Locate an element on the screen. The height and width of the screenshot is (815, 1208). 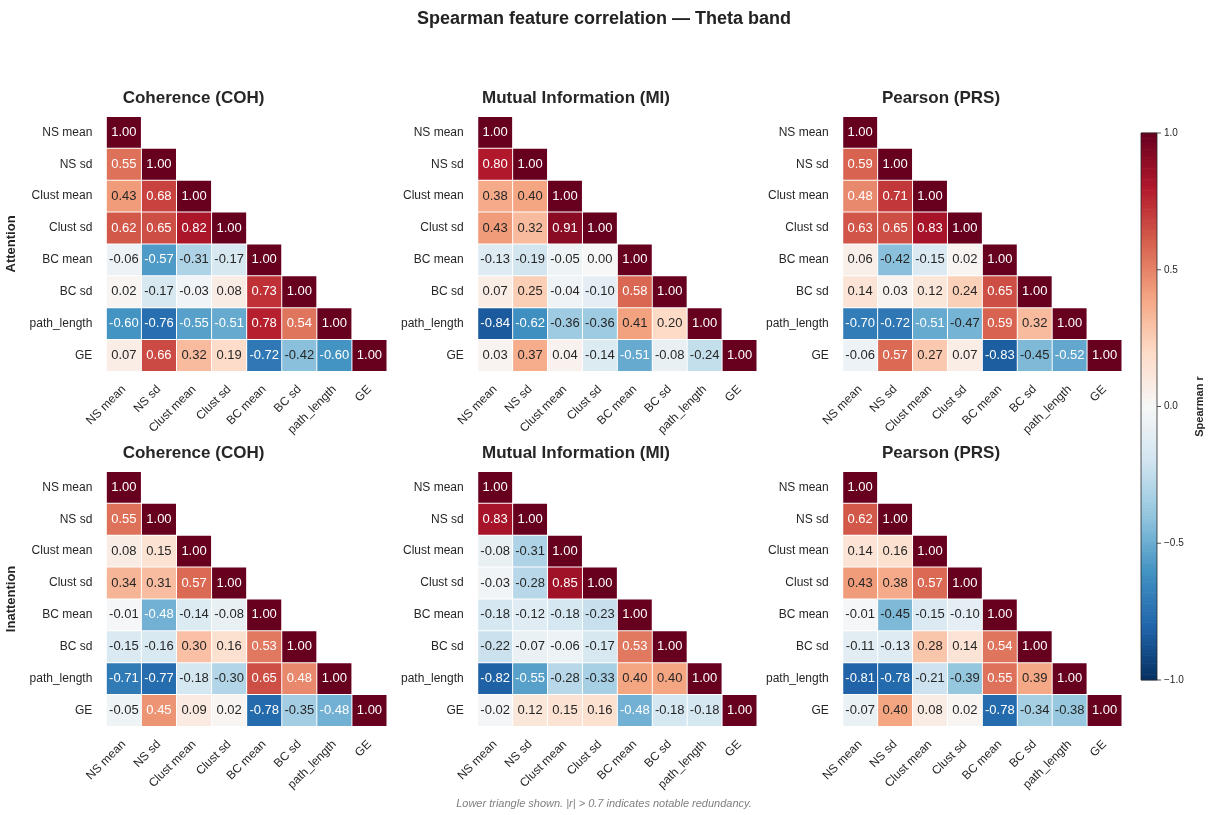
data-label: 0.45 is located at coordinates (159, 710).